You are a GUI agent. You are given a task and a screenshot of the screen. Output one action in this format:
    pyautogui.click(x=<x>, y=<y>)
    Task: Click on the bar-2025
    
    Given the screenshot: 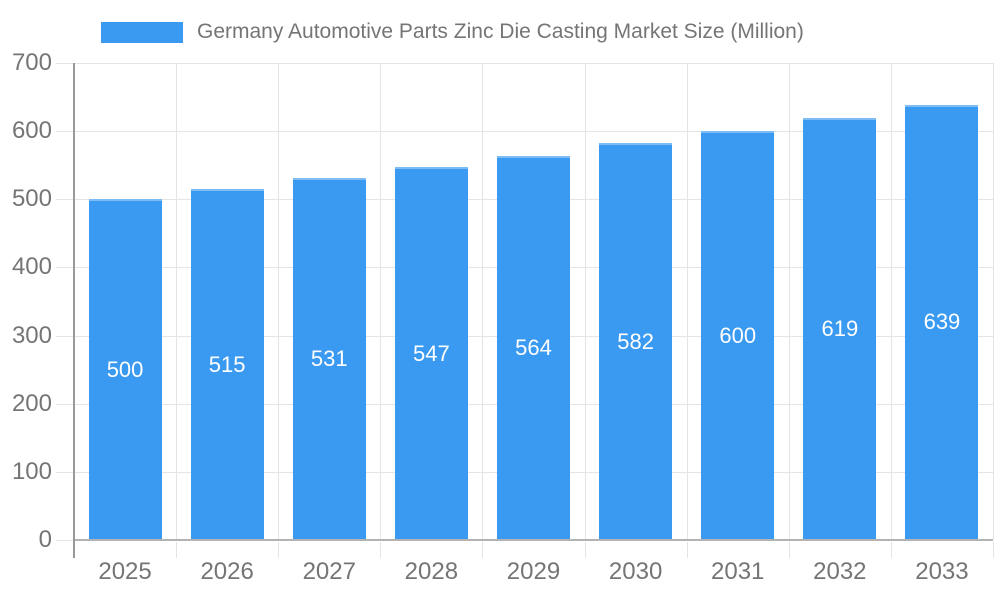 What is the action you would take?
    pyautogui.click(x=125, y=369)
    